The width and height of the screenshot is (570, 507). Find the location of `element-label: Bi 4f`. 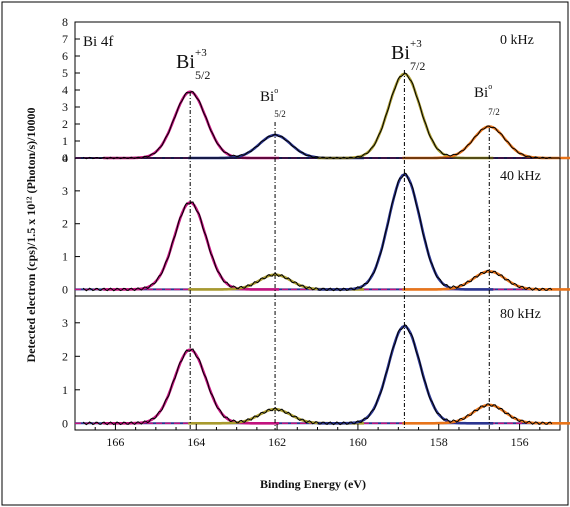

element-label: Bi 4f is located at coordinates (98, 42).